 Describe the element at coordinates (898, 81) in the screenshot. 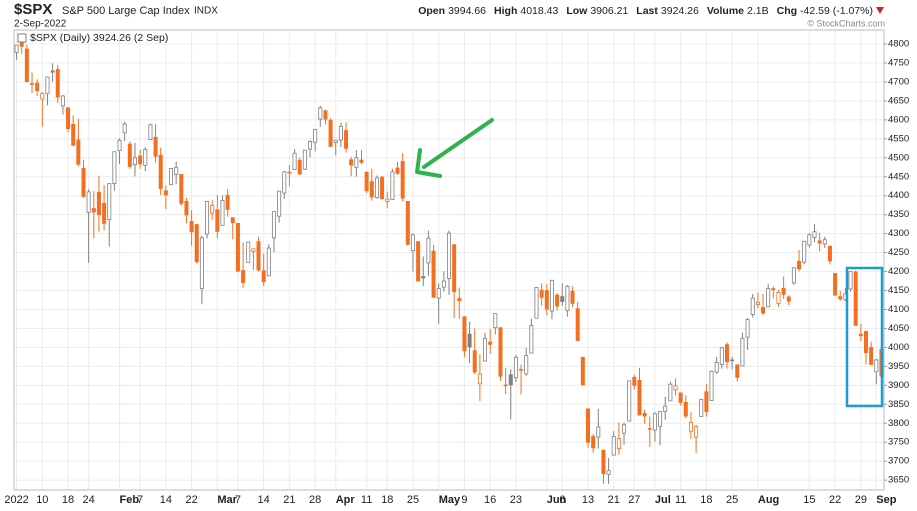

I see `y-tick-label: 4700` at that location.